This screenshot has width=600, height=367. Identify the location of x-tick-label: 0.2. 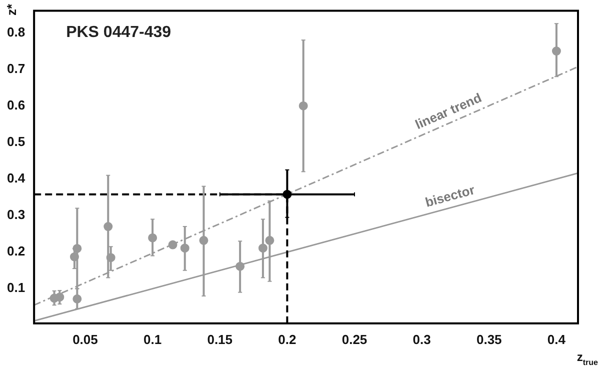
(287, 339).